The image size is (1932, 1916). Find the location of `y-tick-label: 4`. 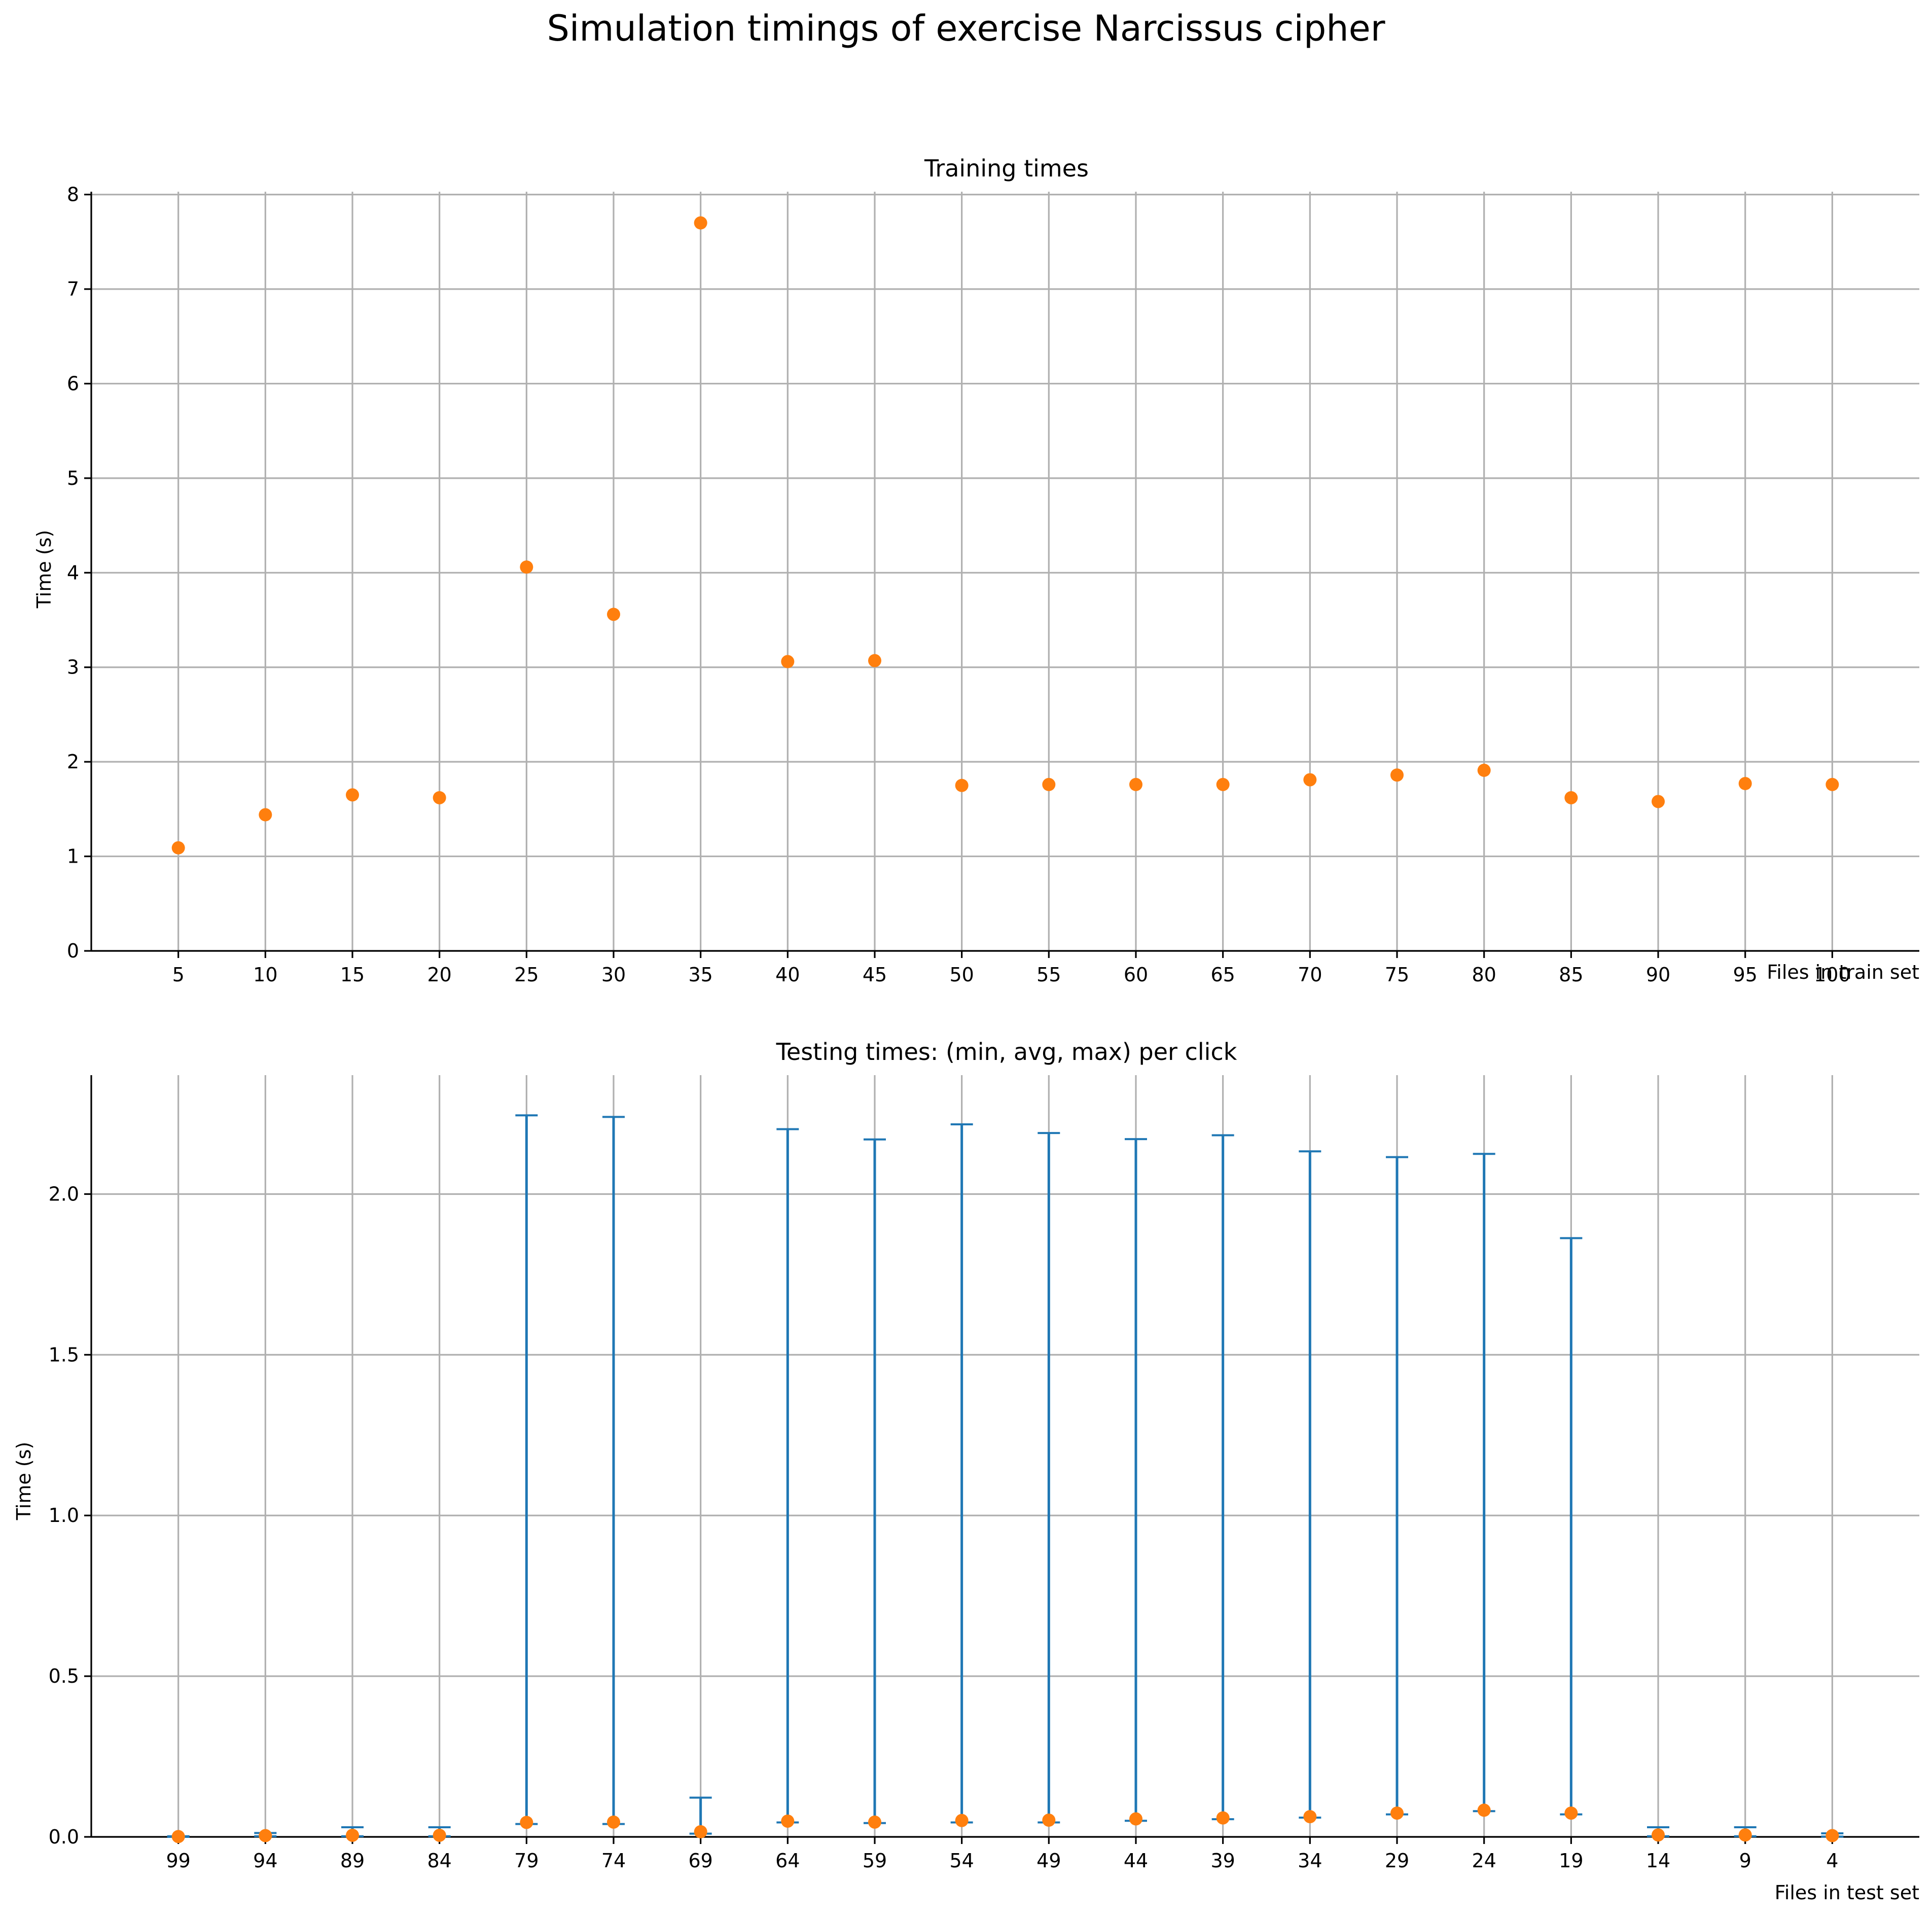

y-tick-label: 4 is located at coordinates (73, 572).